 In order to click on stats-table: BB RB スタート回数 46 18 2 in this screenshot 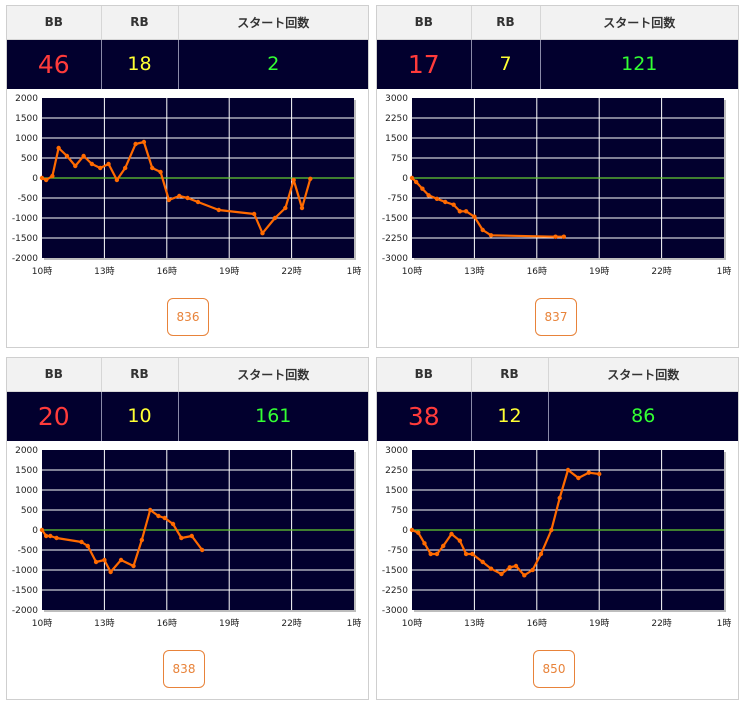, I will do `click(187, 47)`.